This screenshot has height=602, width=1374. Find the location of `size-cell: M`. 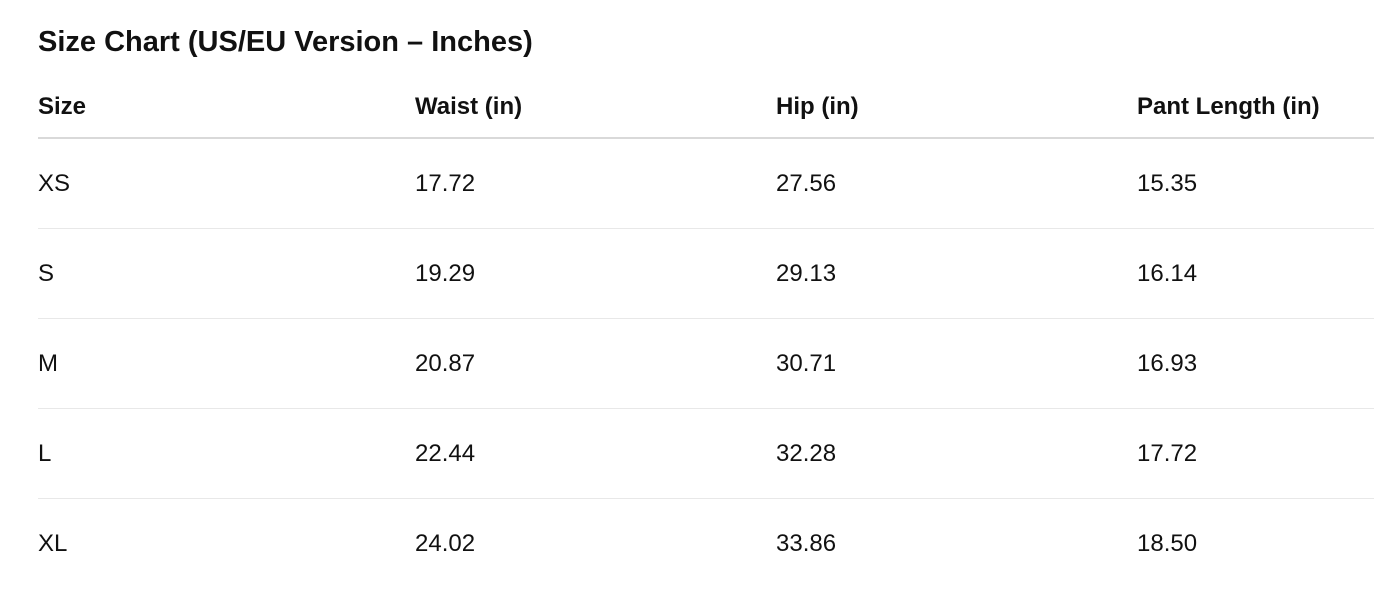

size-cell: M is located at coordinates (226, 363).